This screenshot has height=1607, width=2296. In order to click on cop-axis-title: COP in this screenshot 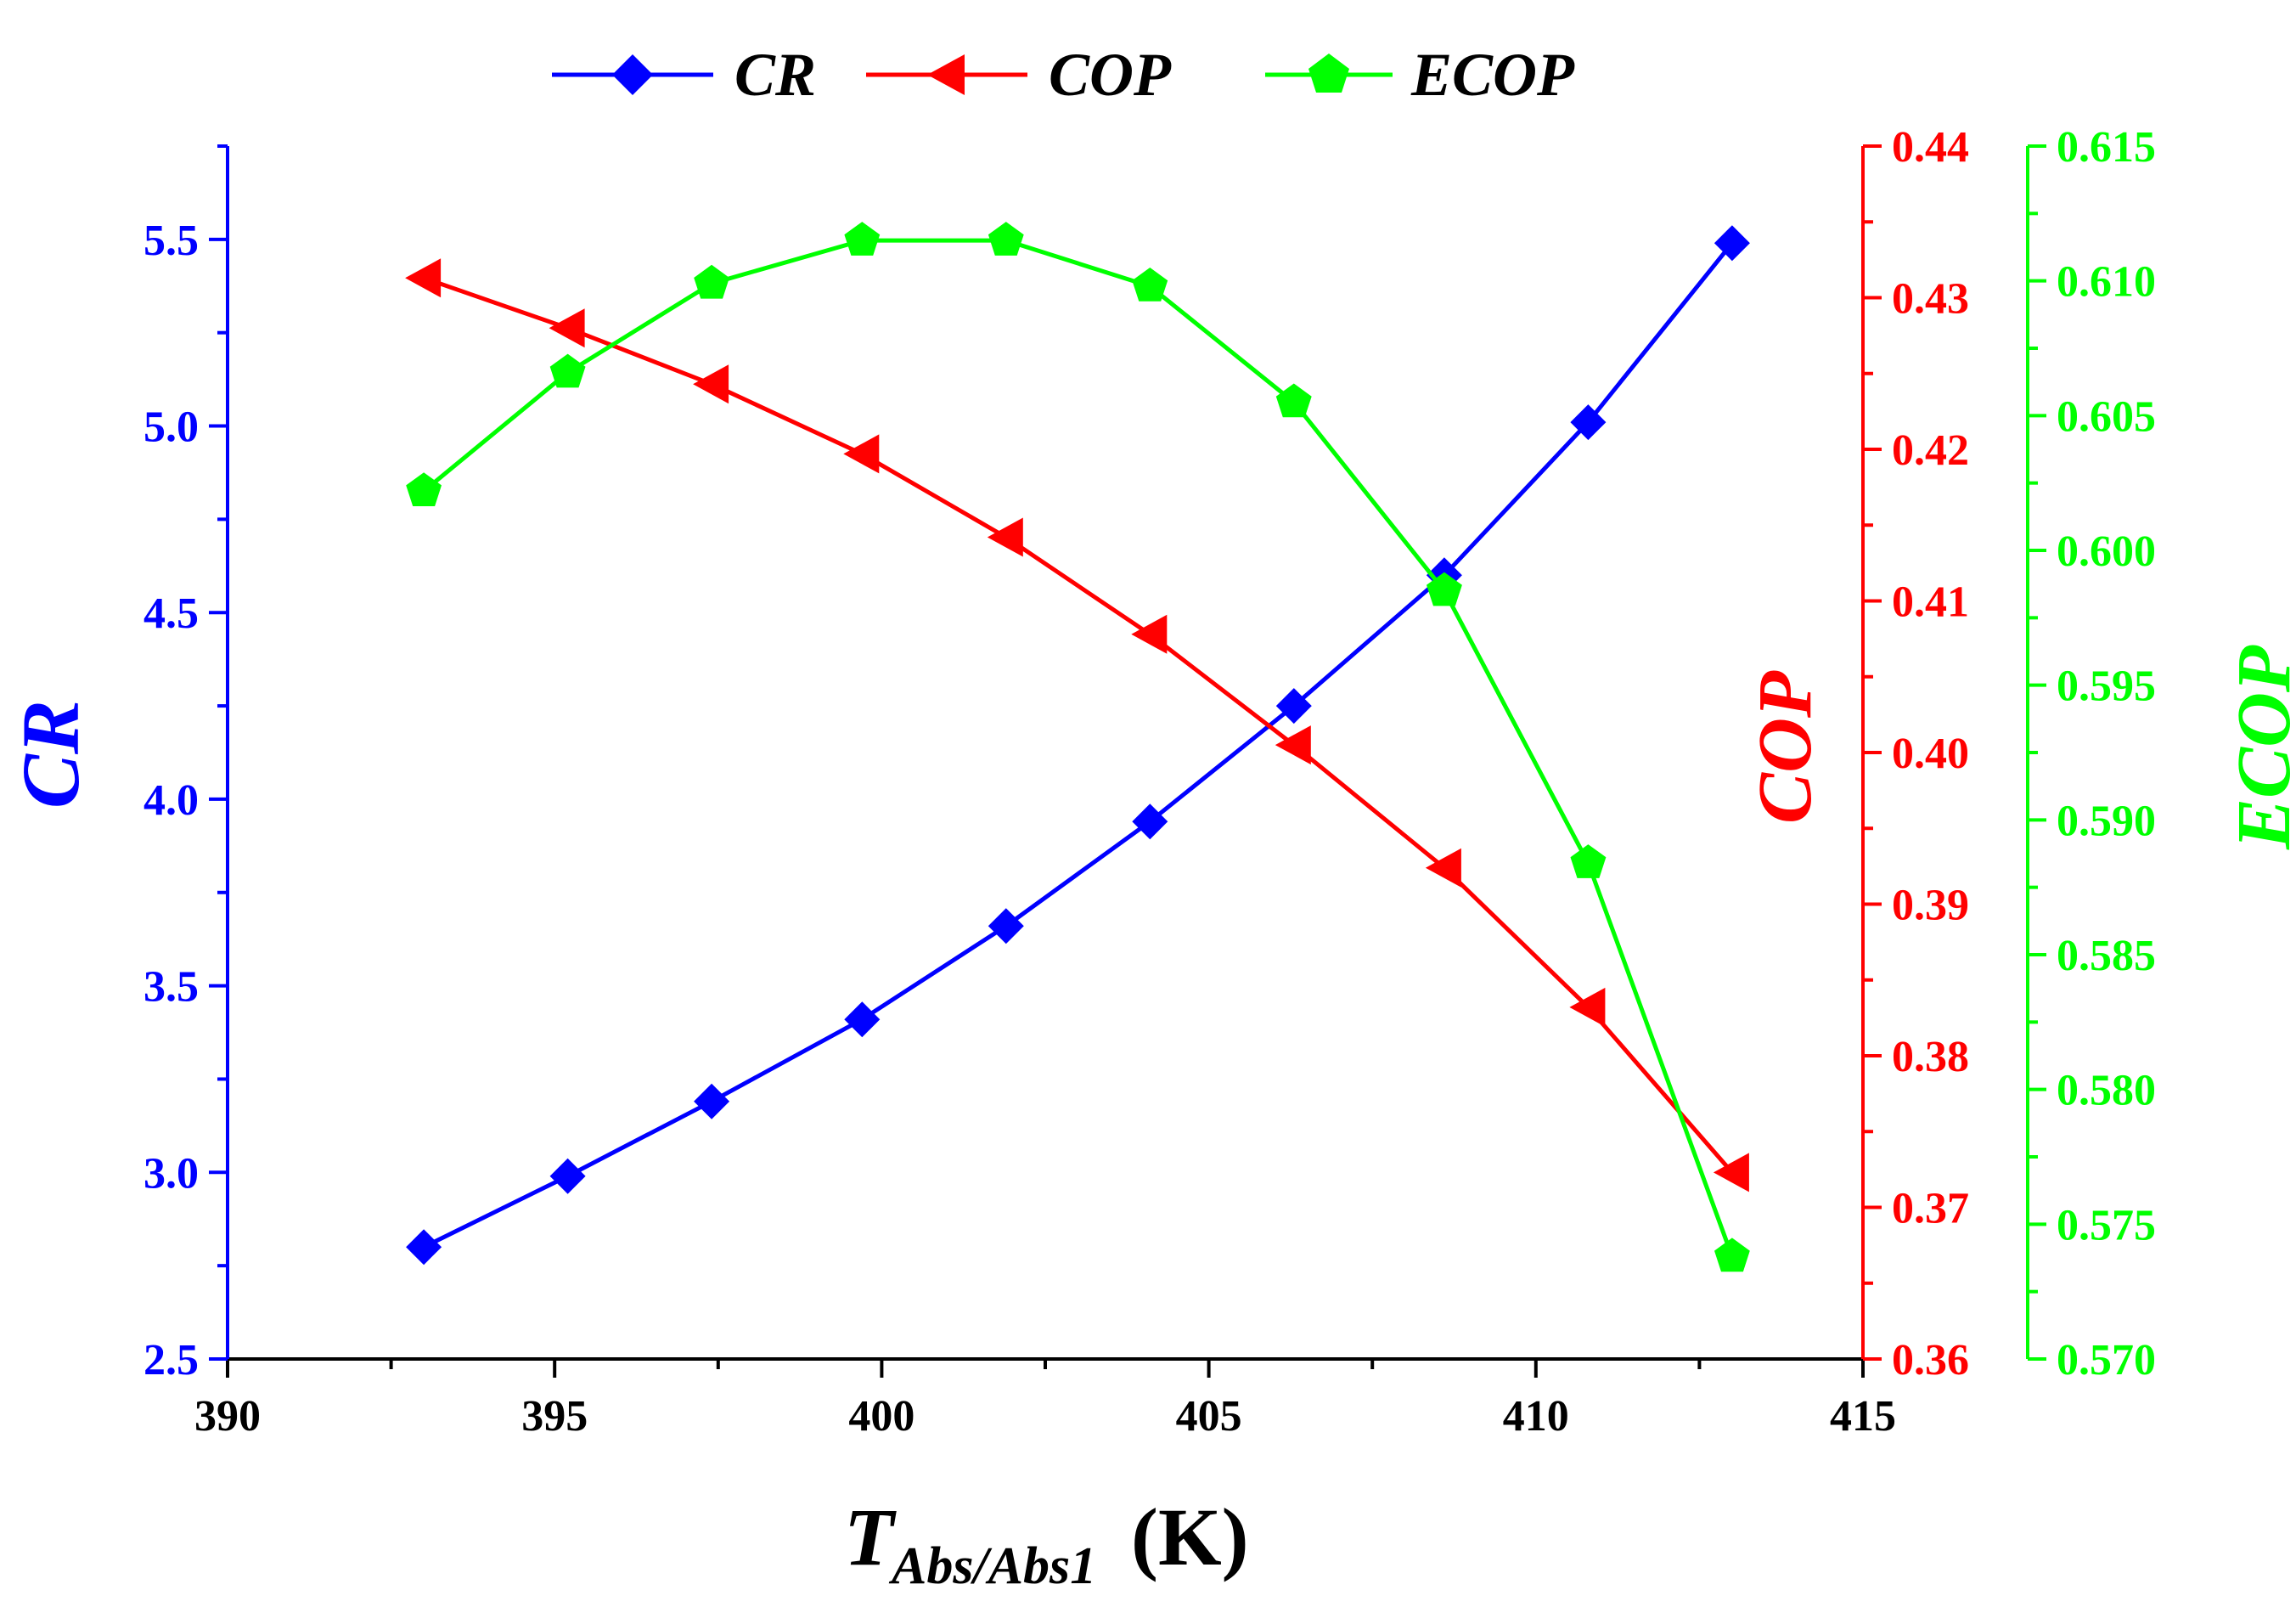, I will do `click(1785, 747)`.